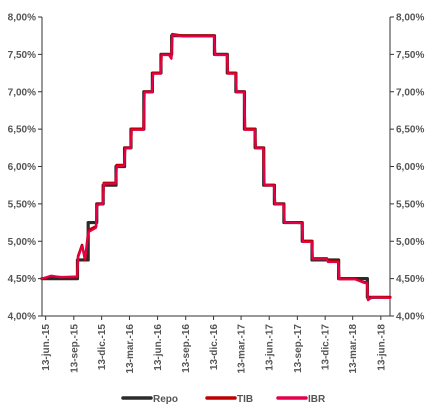 The height and width of the screenshot is (410, 431). What do you see at coordinates (410, 242) in the screenshot?
I see `right-y-tick-label: 5,00%` at bounding box center [410, 242].